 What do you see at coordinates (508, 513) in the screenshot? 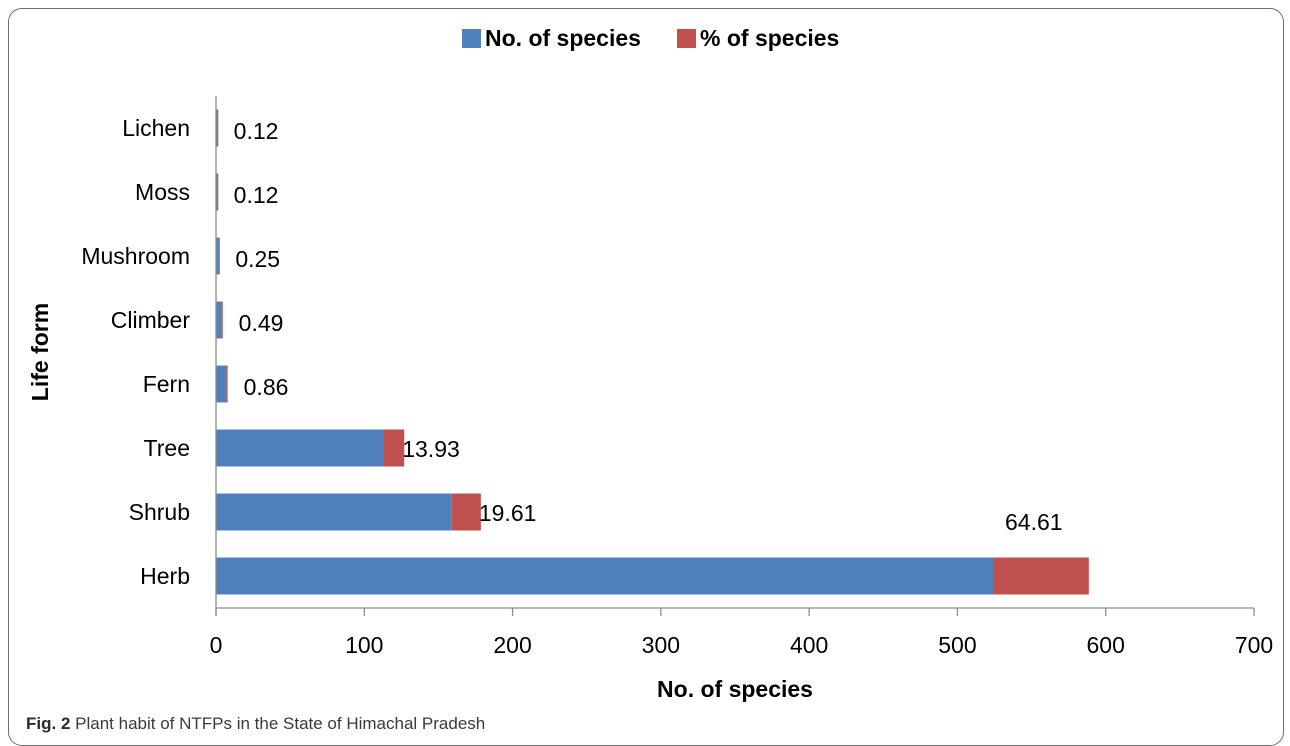
I see `data-label-shrub: 19.61` at bounding box center [508, 513].